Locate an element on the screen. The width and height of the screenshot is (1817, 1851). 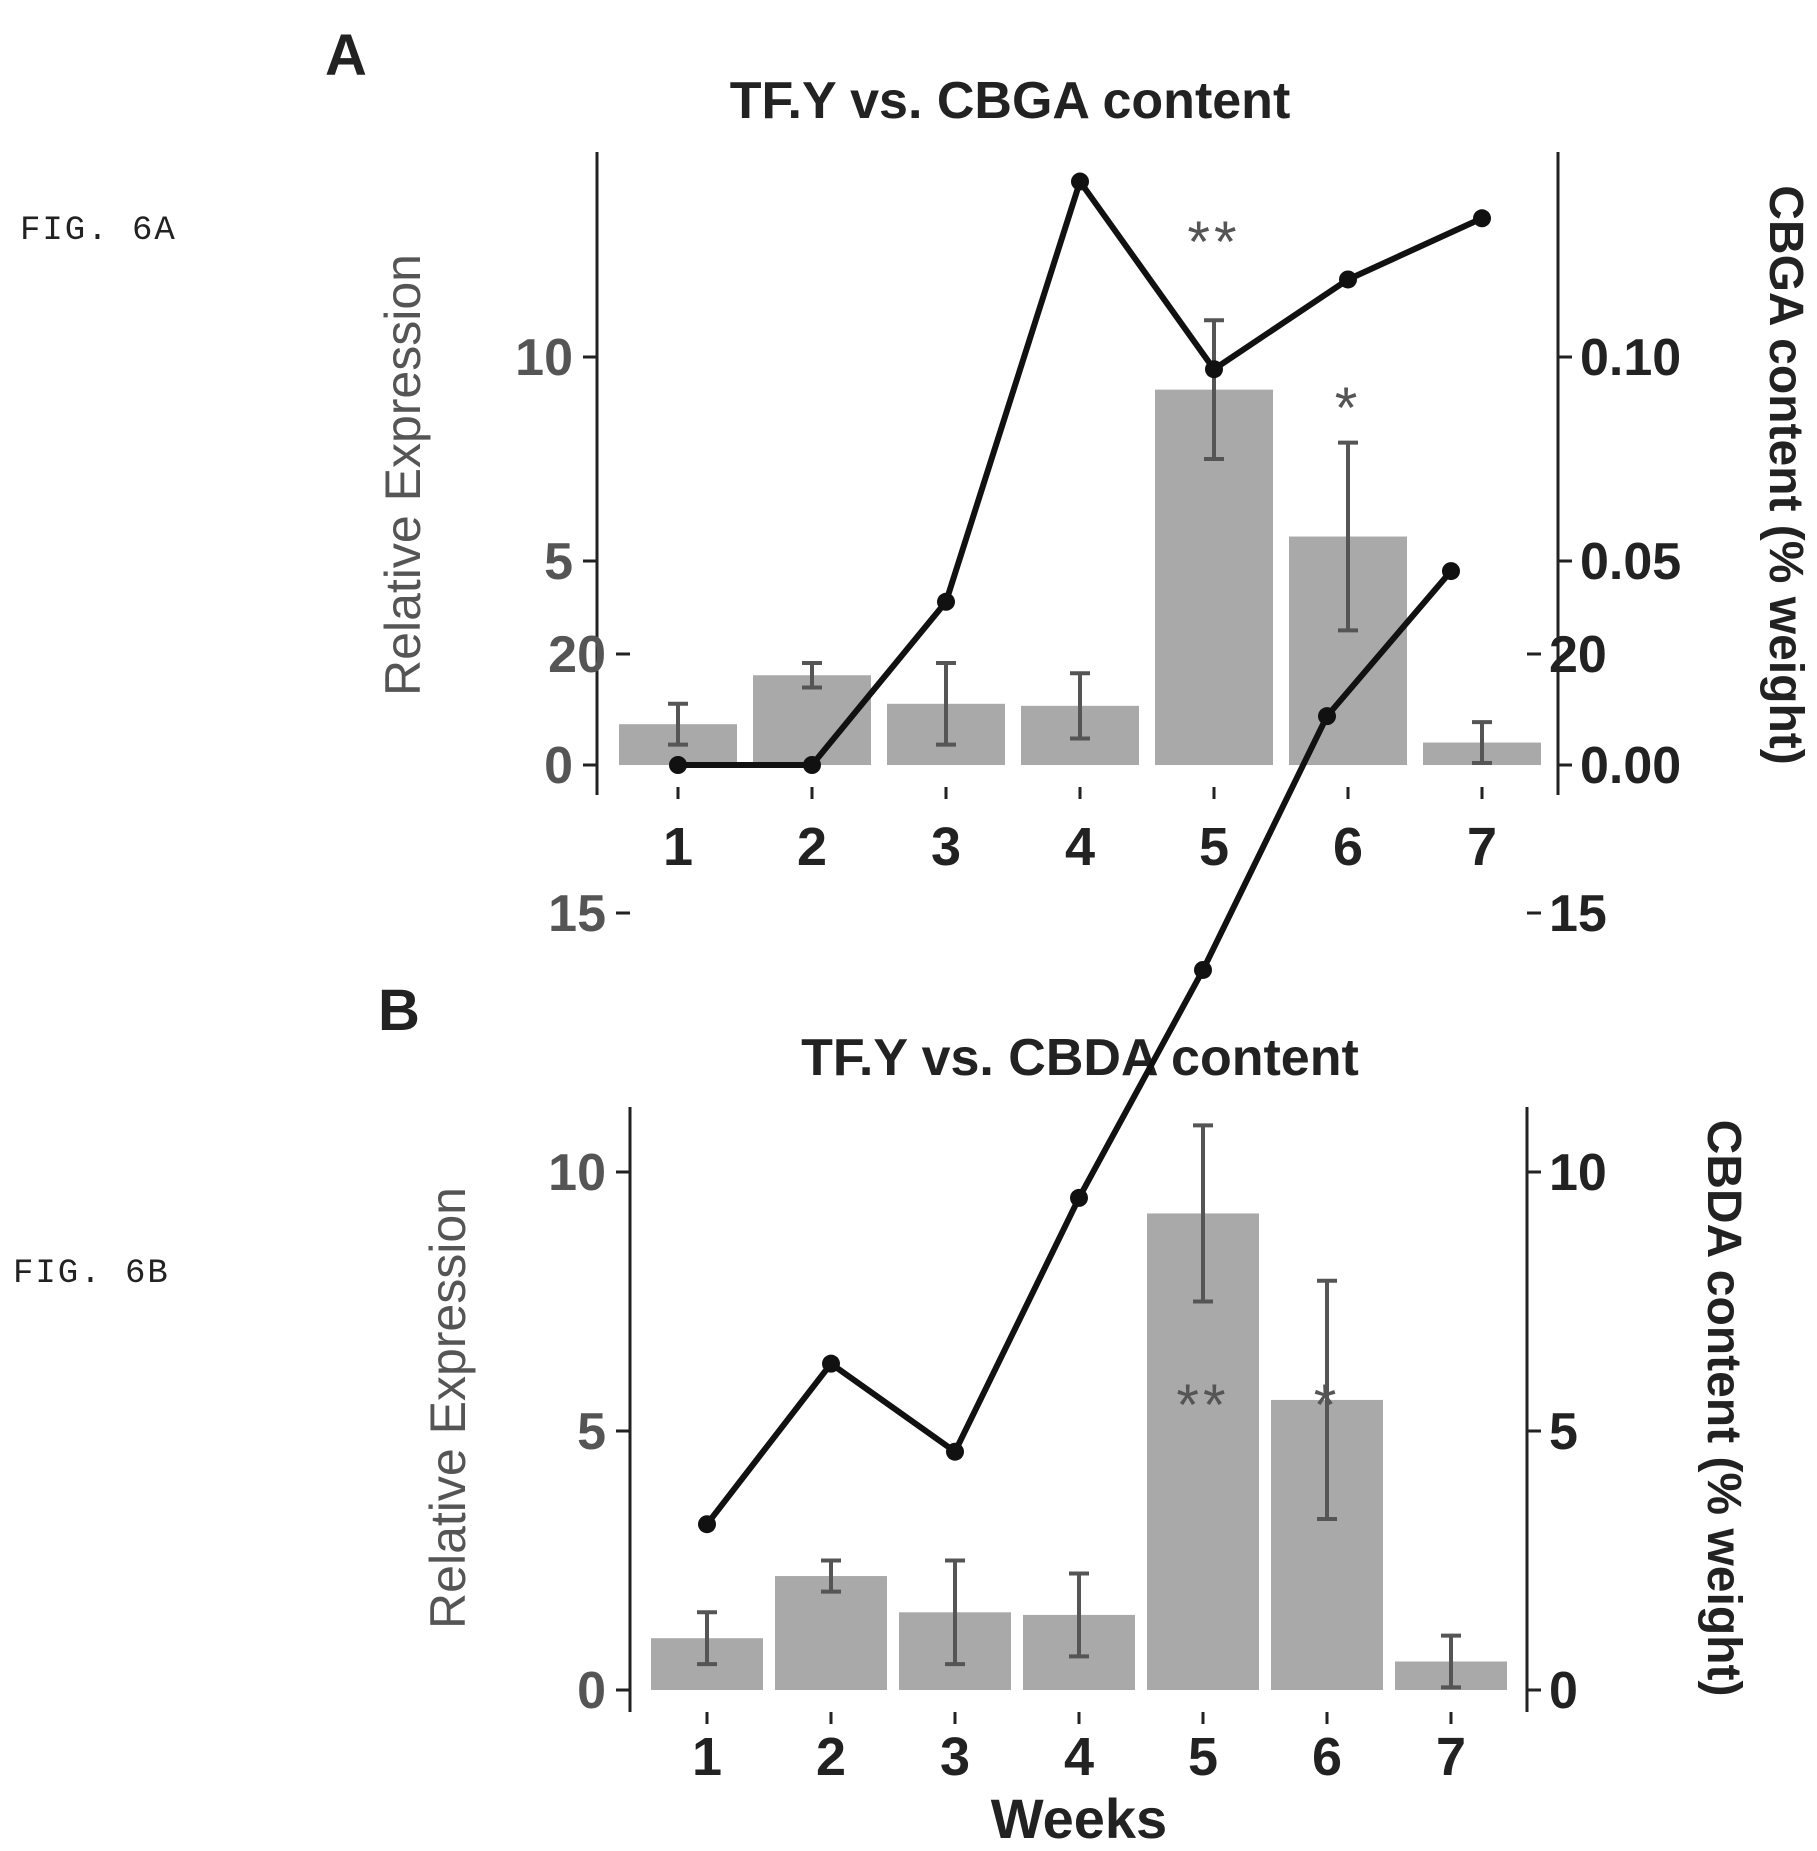
y-tick-label-right: 0.10 is located at coordinates (1630, 358).